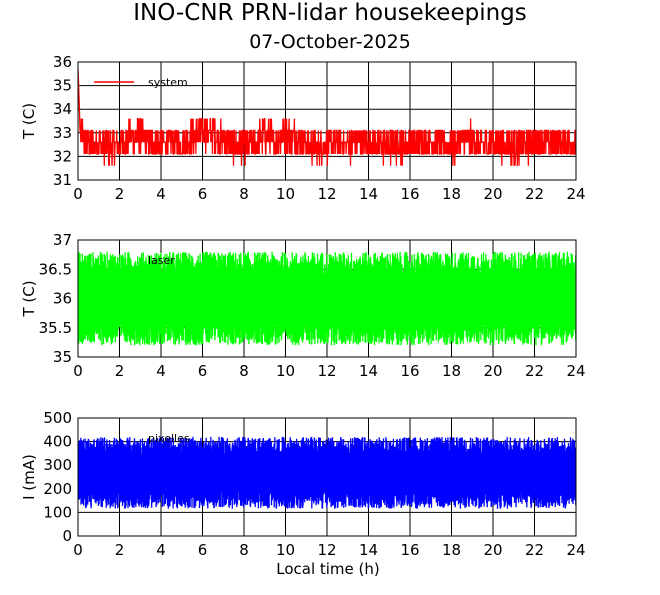 Image resolution: width=660 pixels, height=595 pixels. What do you see at coordinates (57, 442) in the screenshot?
I see `y-tick-label: 400` at bounding box center [57, 442].